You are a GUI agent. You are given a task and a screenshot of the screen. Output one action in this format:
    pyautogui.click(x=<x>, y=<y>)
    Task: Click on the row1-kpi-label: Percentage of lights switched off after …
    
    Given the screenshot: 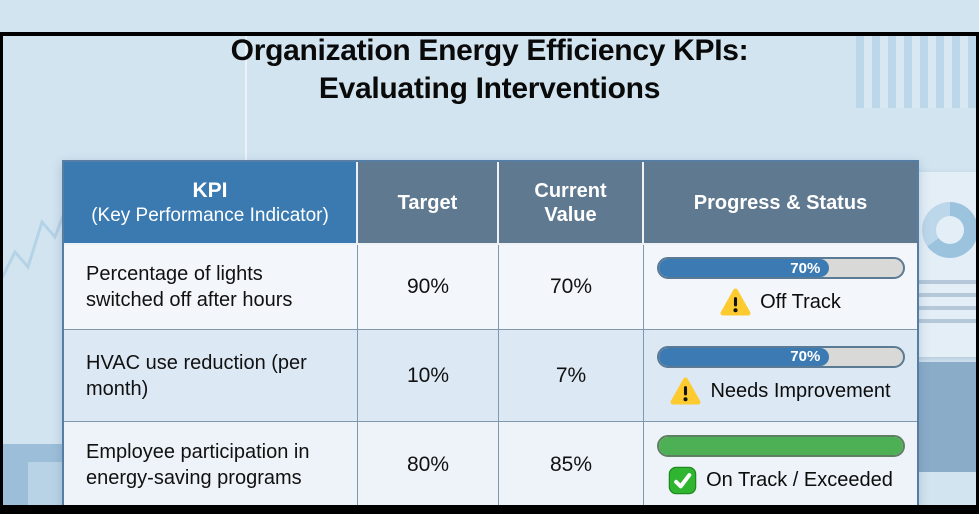 What is the action you would take?
    pyautogui.click(x=211, y=287)
    